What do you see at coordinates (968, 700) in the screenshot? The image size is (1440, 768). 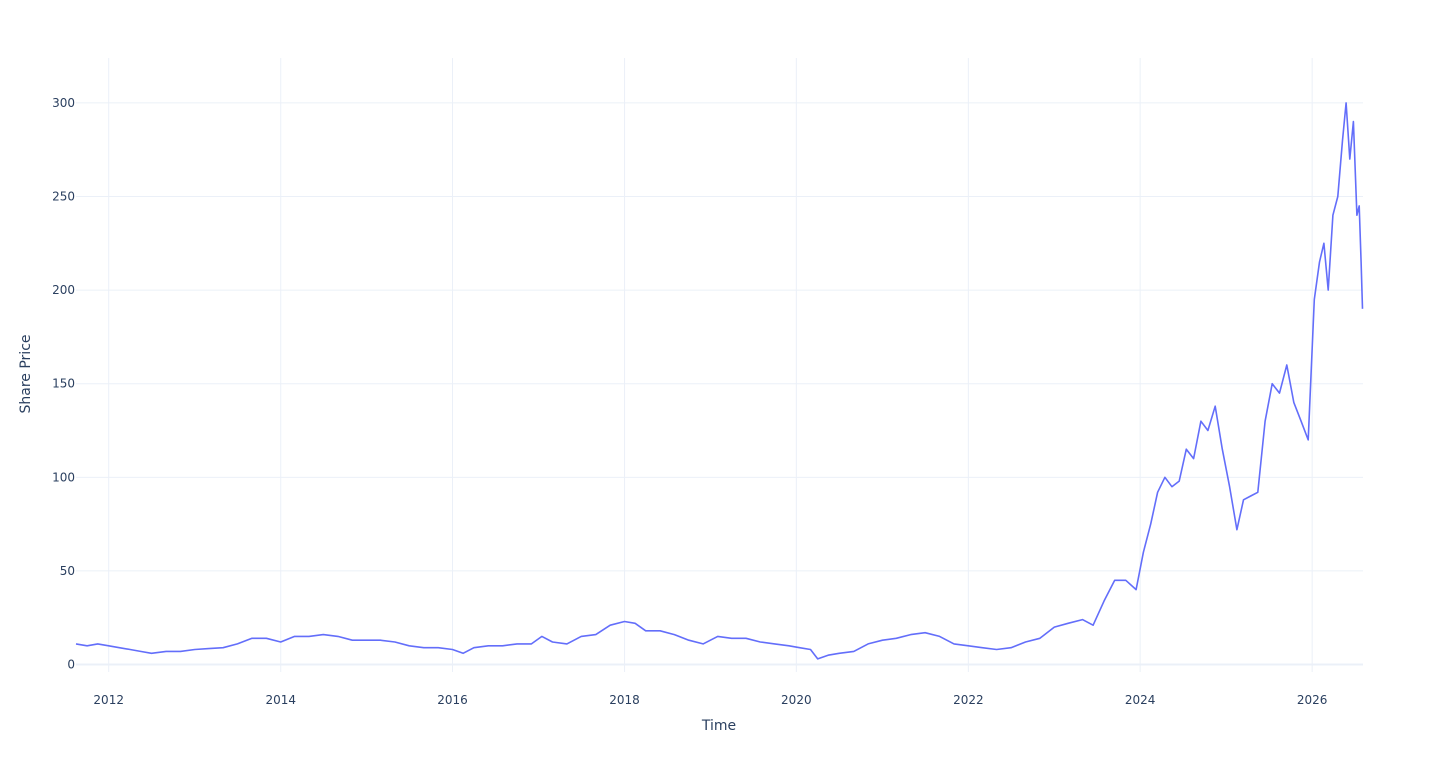 I see `x-tick-label: 2022` at bounding box center [968, 700].